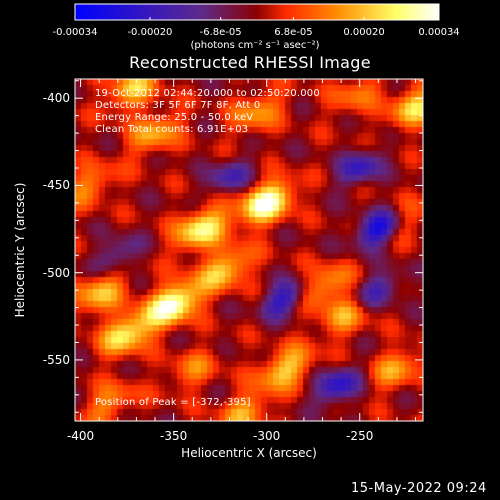  Describe the element at coordinates (293, 32) in the screenshot. I see `colorbar-tick-label: 6.8e-05` at that location.